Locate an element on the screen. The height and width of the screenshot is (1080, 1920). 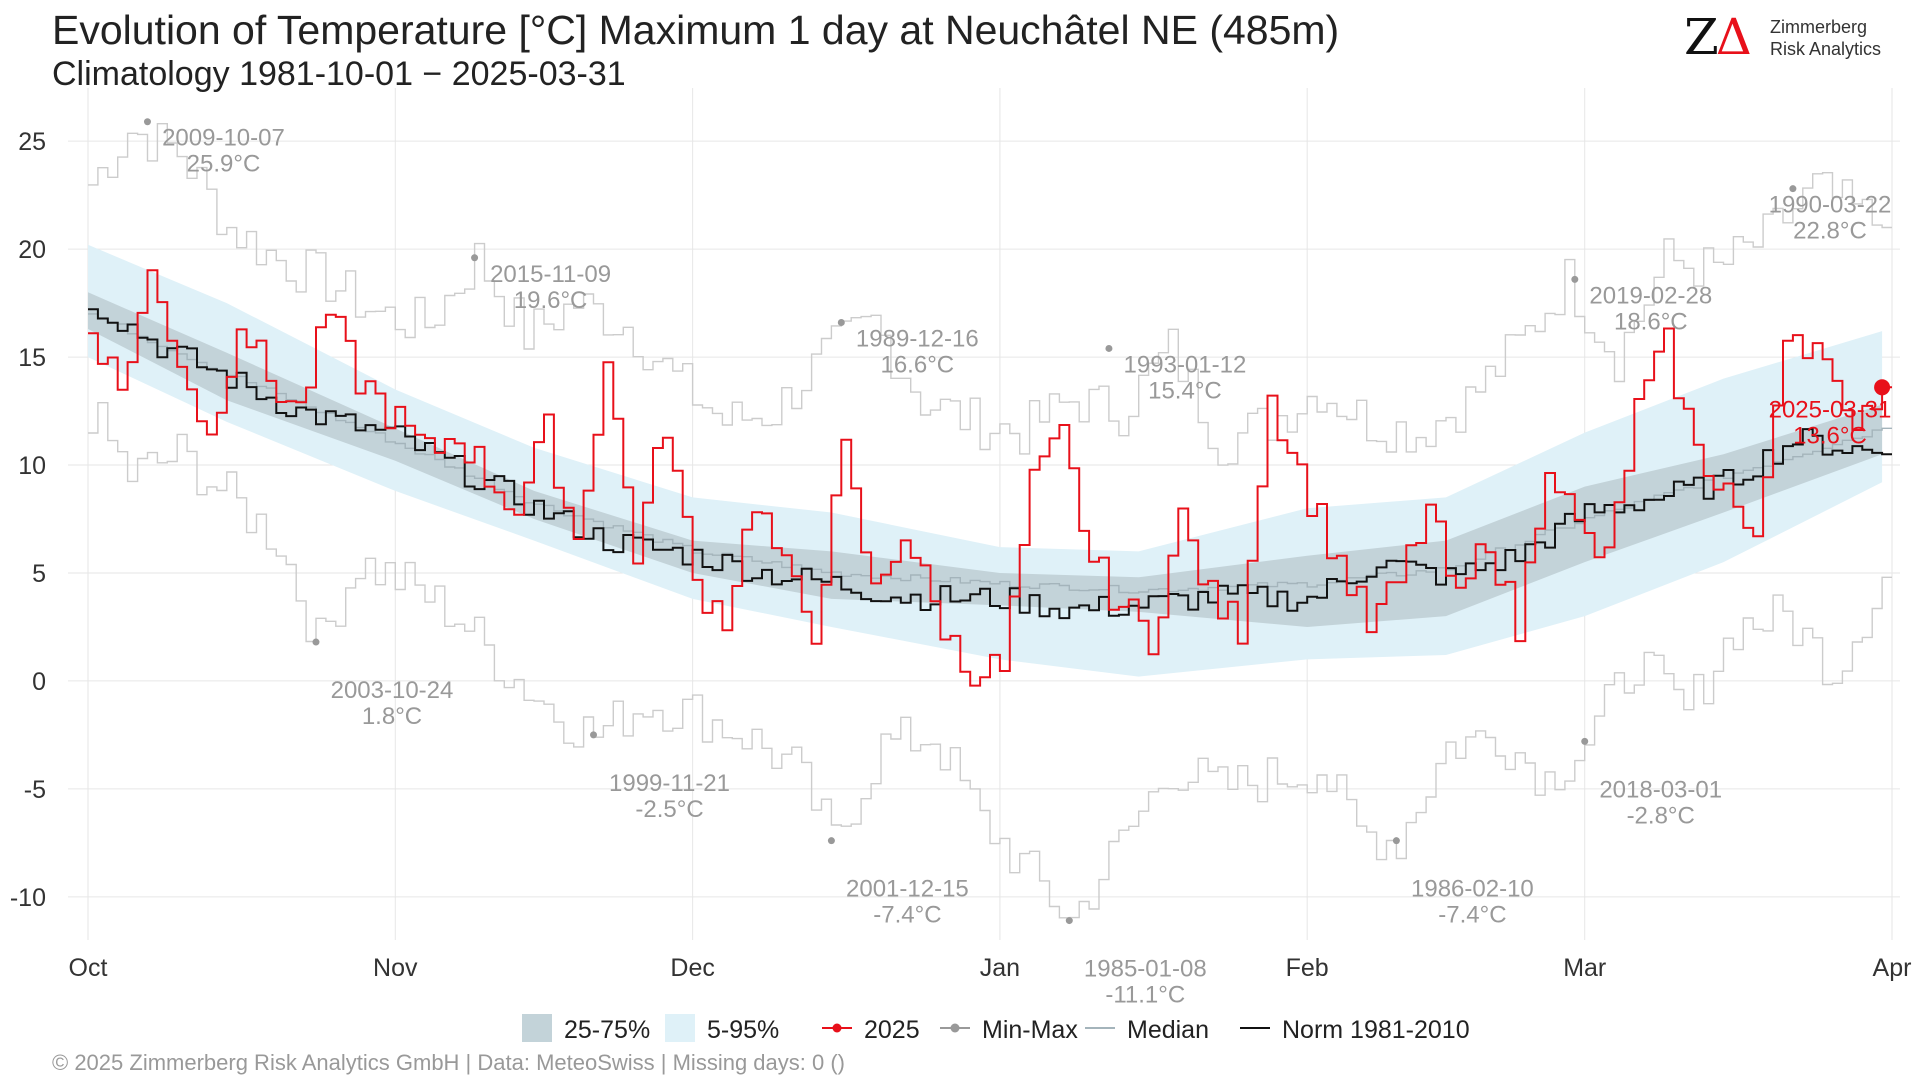
annotation-date: 2009-10-07 is located at coordinates (223, 138).